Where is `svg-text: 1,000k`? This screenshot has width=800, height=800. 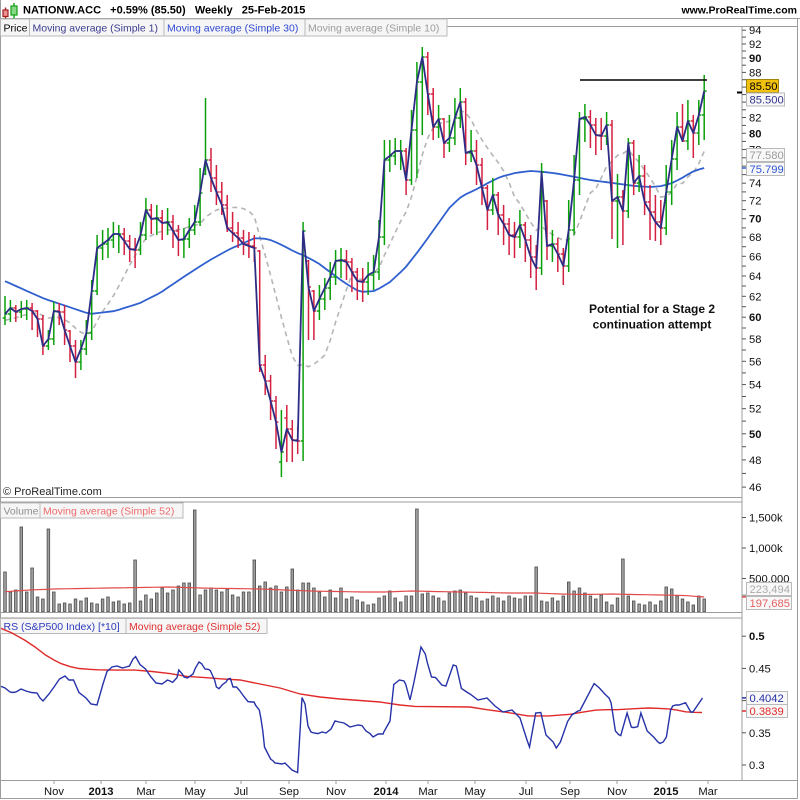 svg-text: 1,000k is located at coordinates (766, 549).